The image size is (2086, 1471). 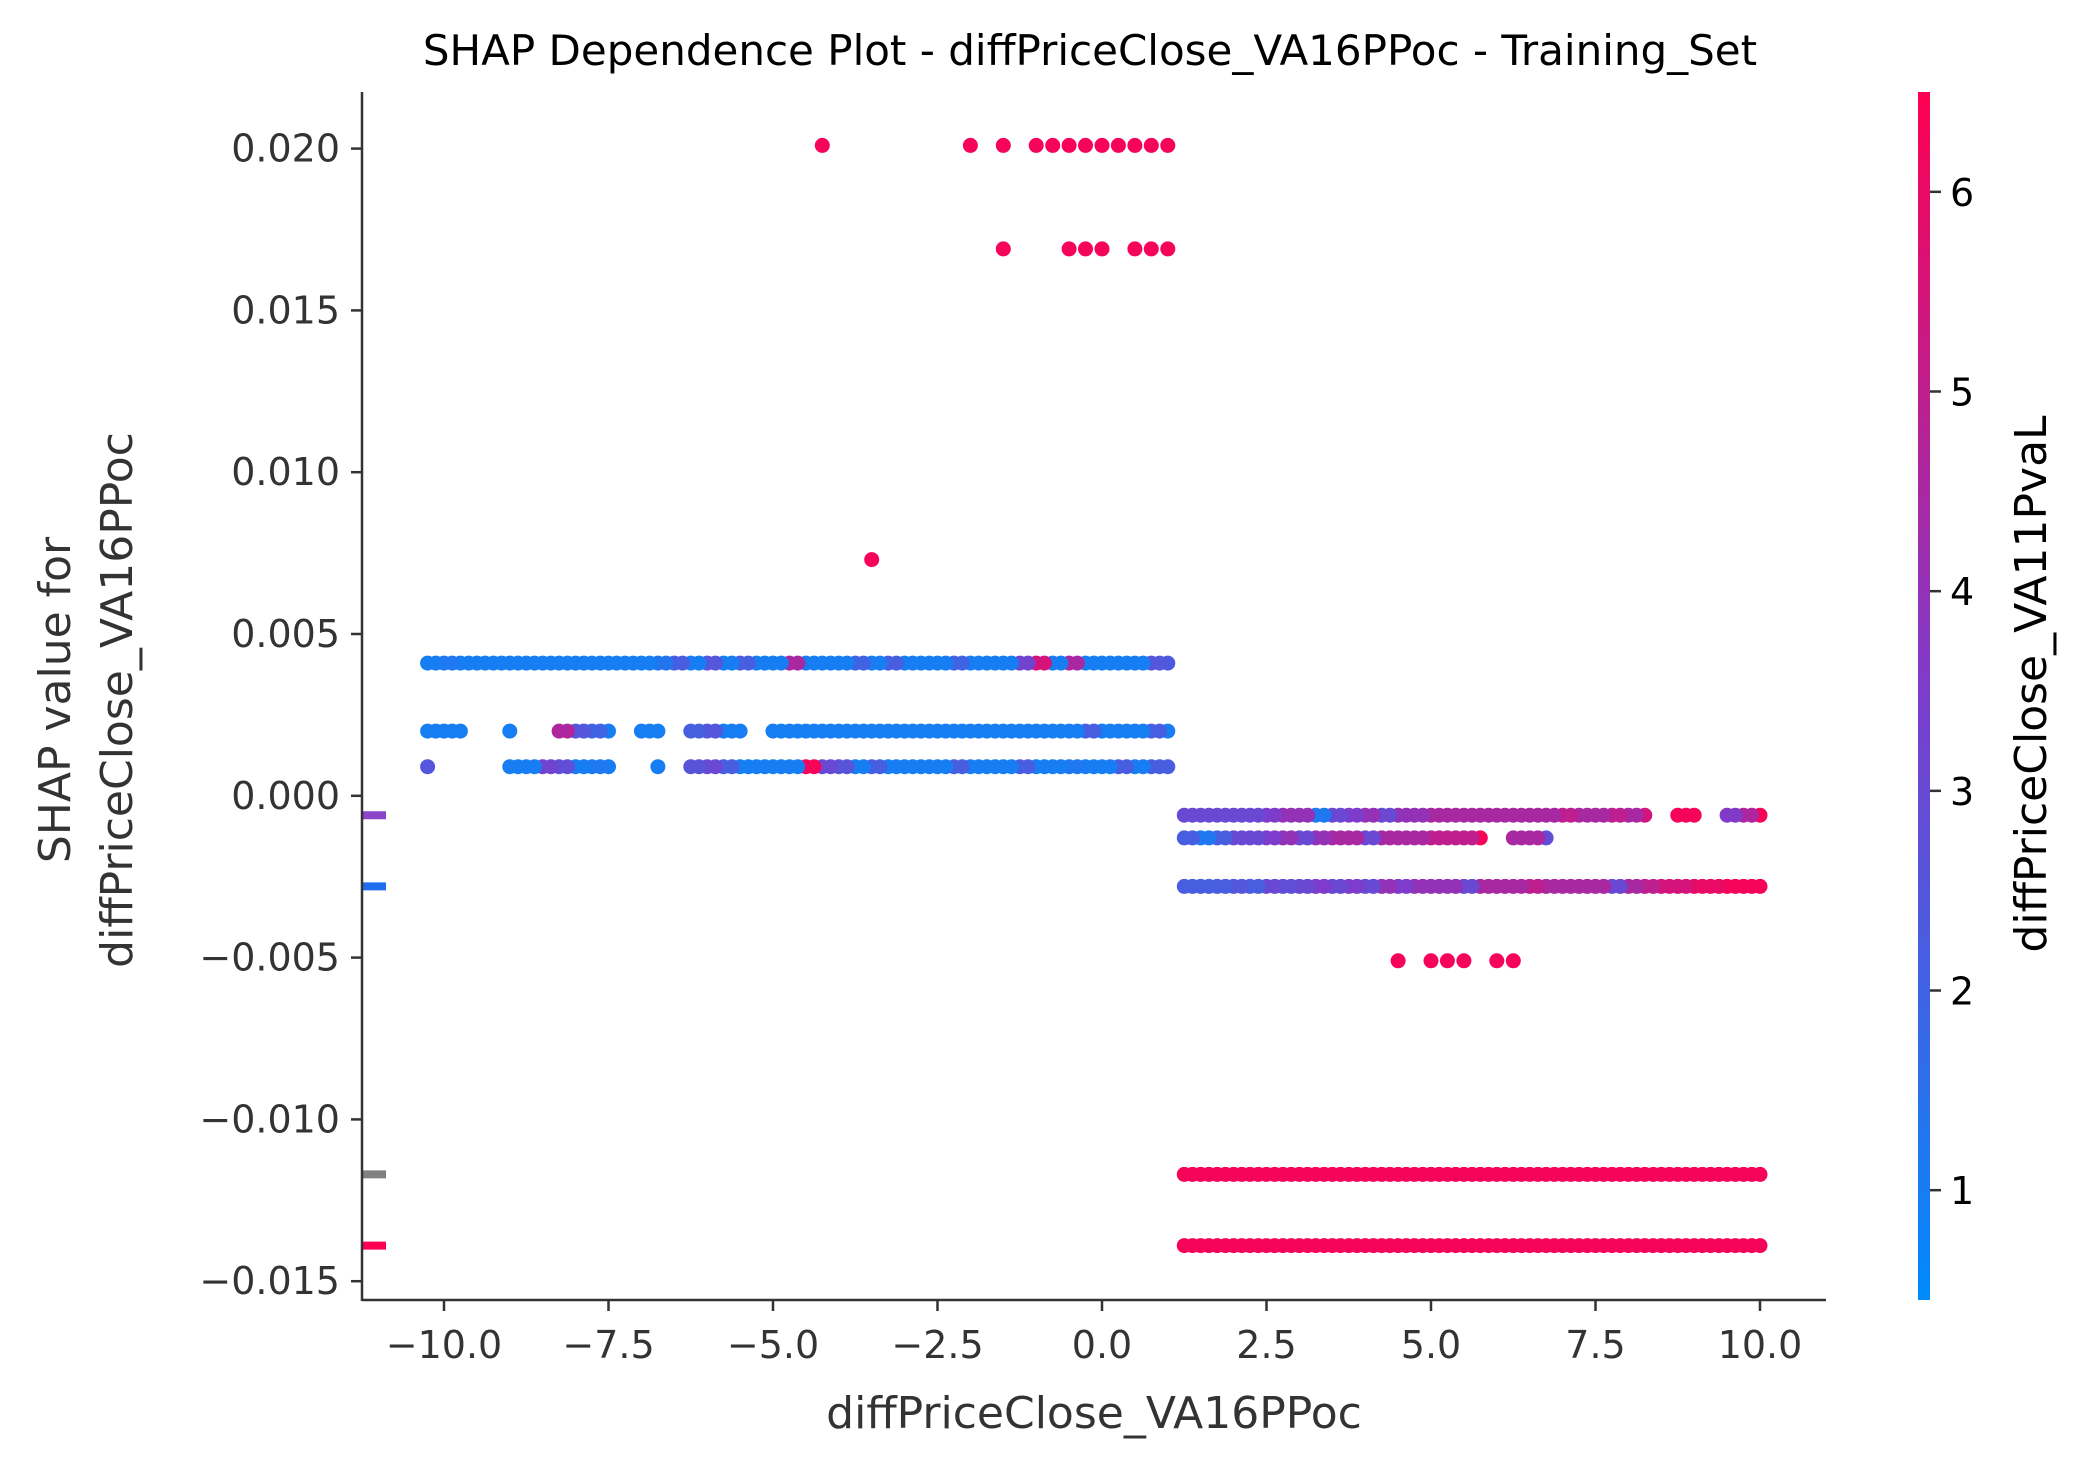 I want to click on y-tick-label: 0.000, so click(x=285, y=796).